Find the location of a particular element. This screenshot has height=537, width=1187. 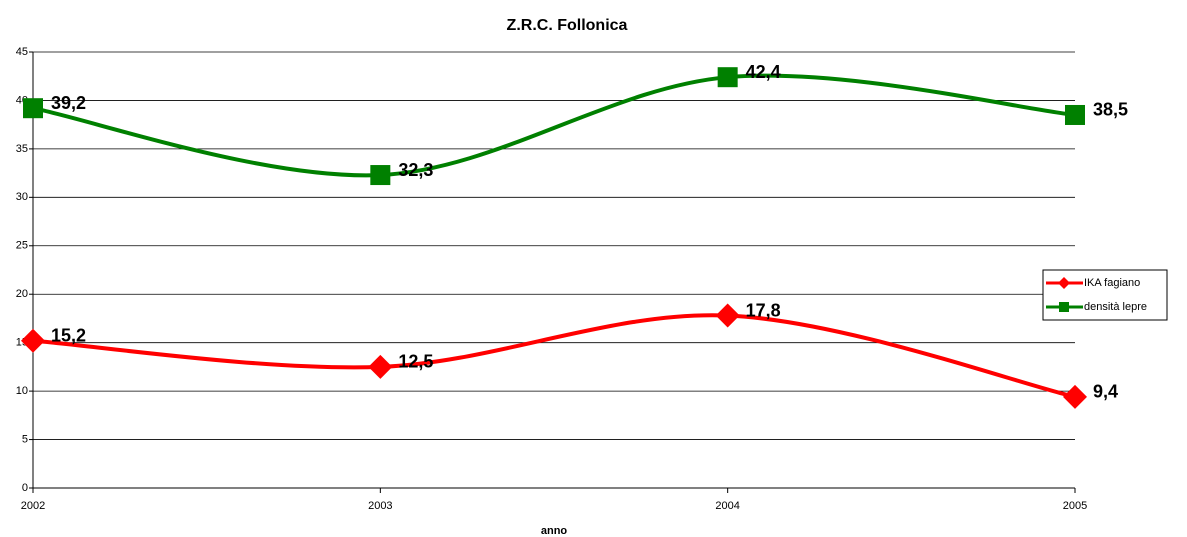

chart-title: Z.R.C. Follonica is located at coordinates (567, 25).